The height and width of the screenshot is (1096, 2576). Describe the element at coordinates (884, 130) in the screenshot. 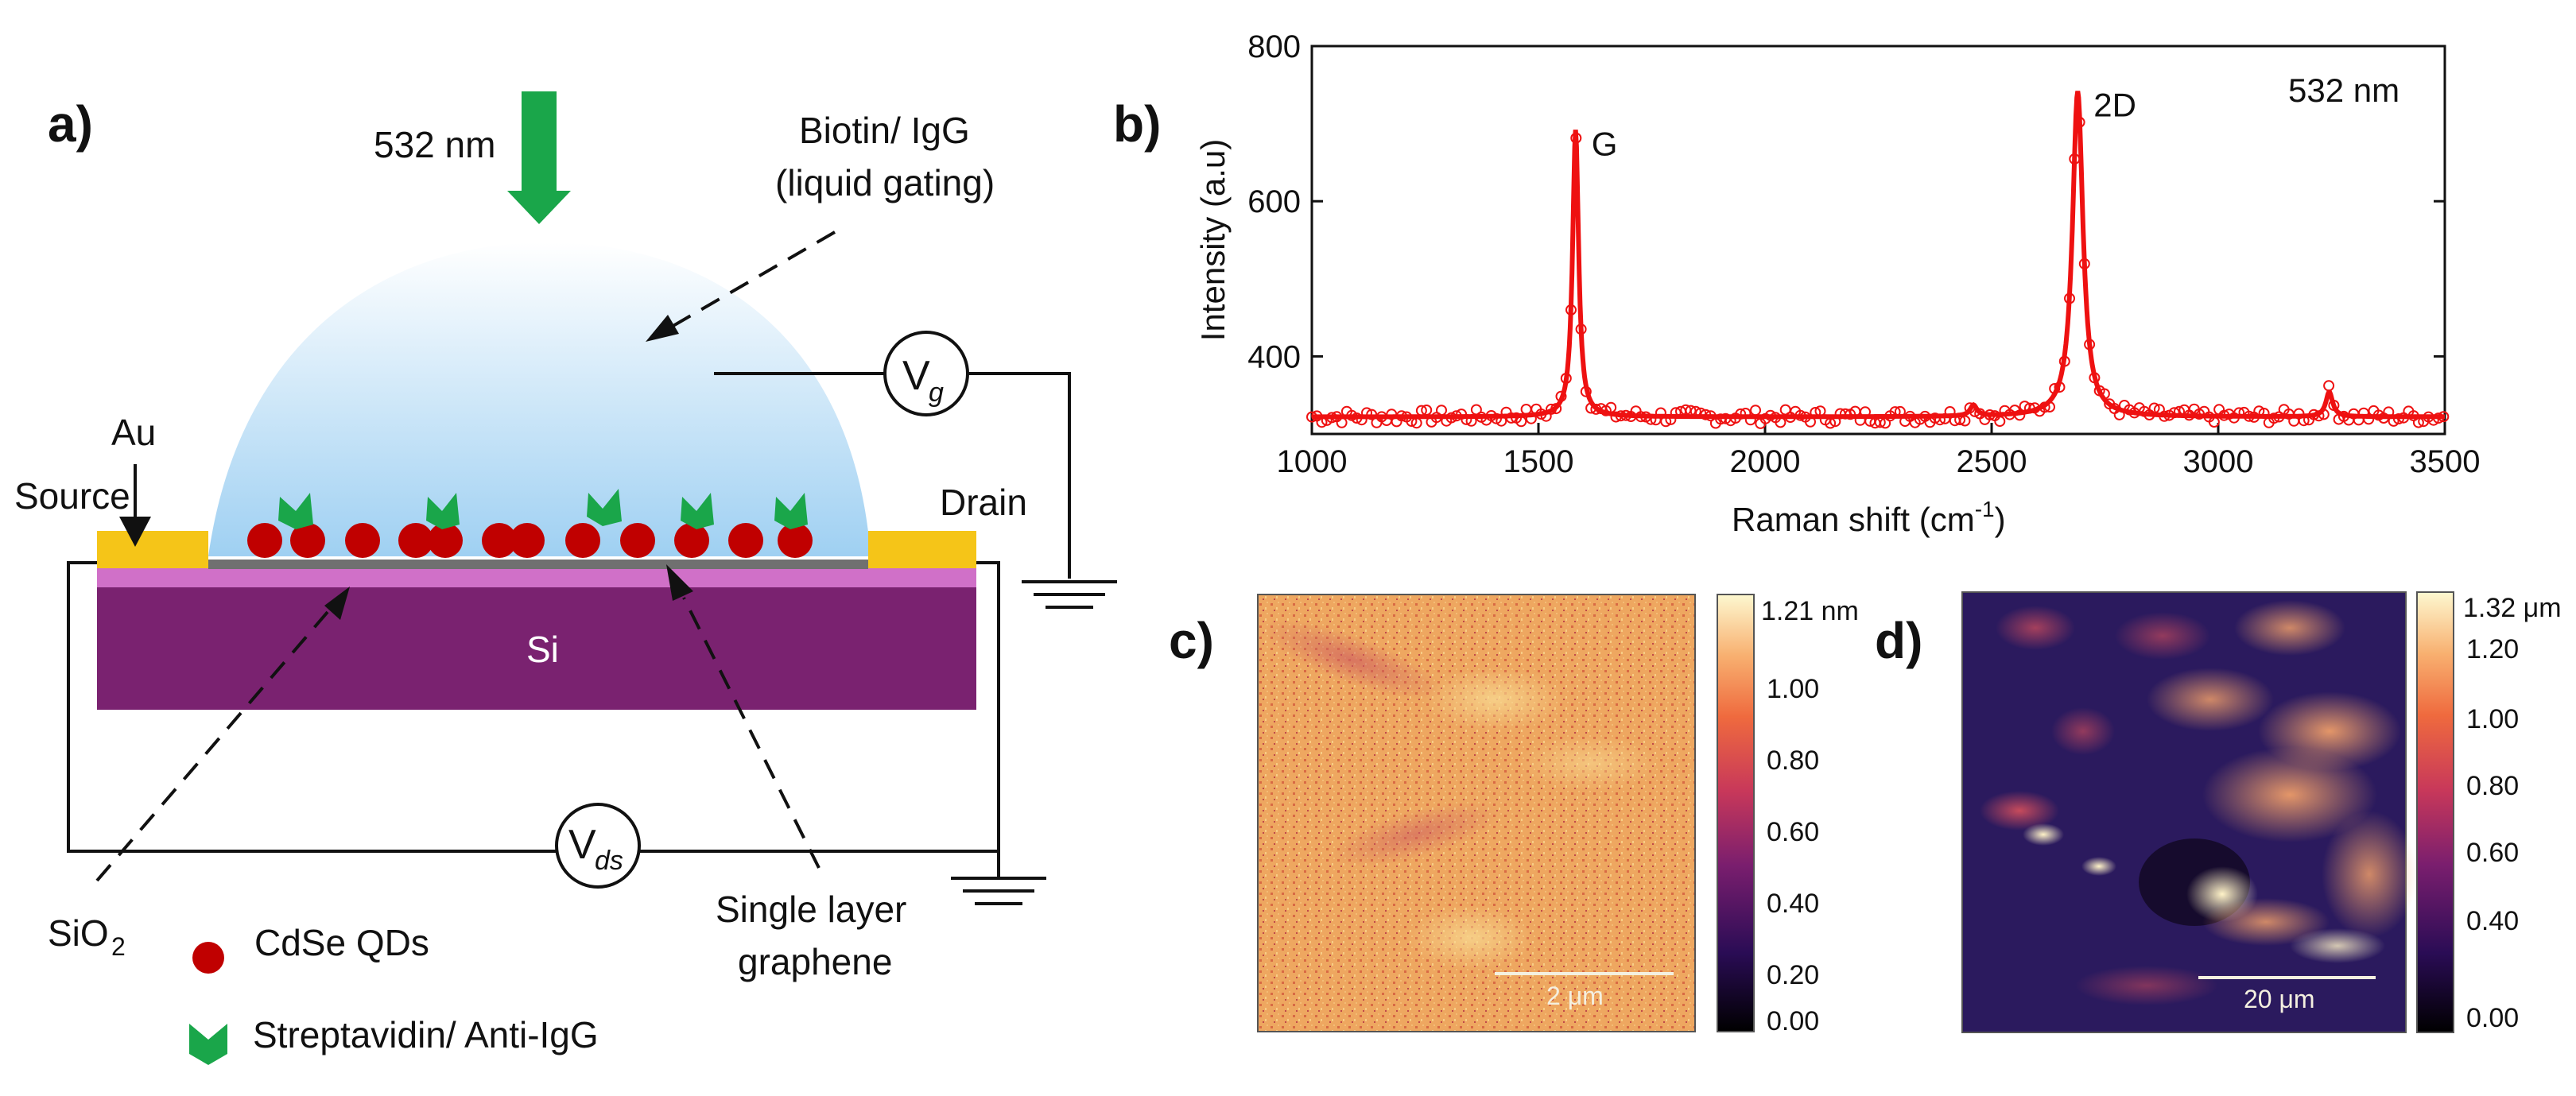

I see `electrolyte-label: Biotin/ IgG` at that location.